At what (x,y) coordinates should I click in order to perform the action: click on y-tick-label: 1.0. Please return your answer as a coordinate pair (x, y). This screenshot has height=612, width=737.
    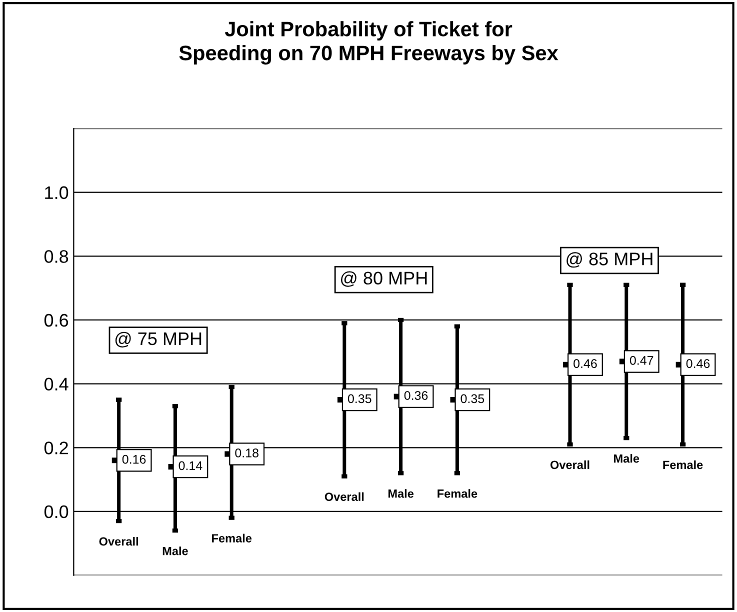
    Looking at the image, I should click on (56, 193).